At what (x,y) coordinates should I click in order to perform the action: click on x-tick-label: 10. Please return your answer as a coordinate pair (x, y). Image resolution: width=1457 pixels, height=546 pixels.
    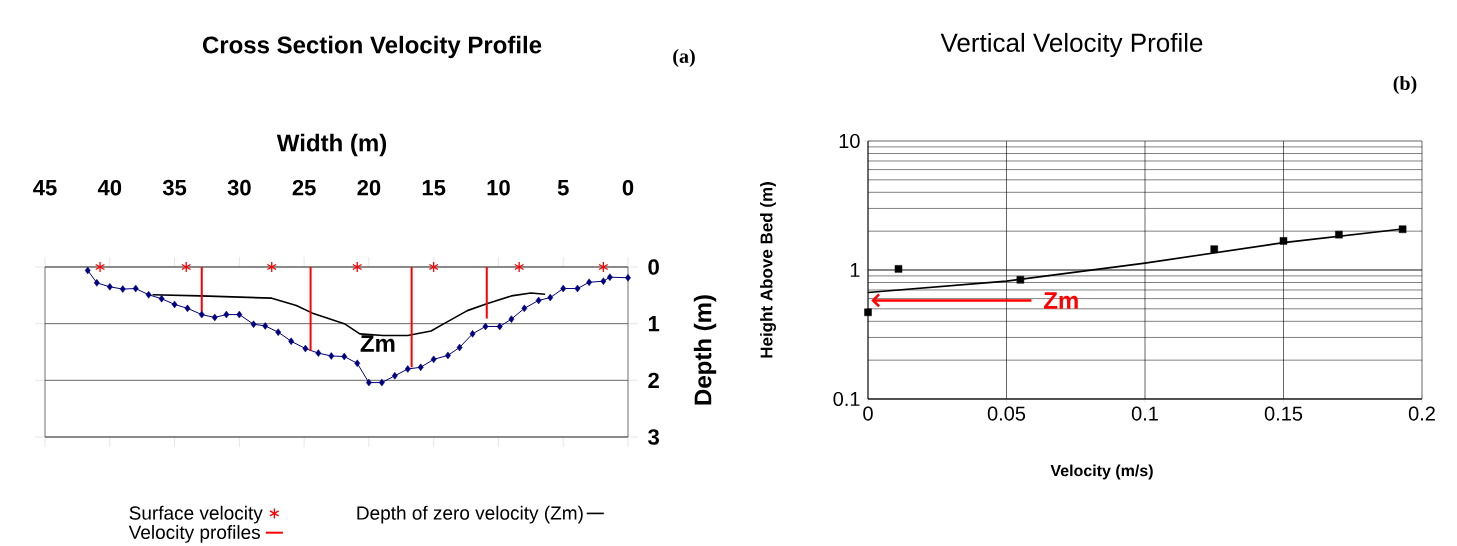
    Looking at the image, I should click on (498, 187).